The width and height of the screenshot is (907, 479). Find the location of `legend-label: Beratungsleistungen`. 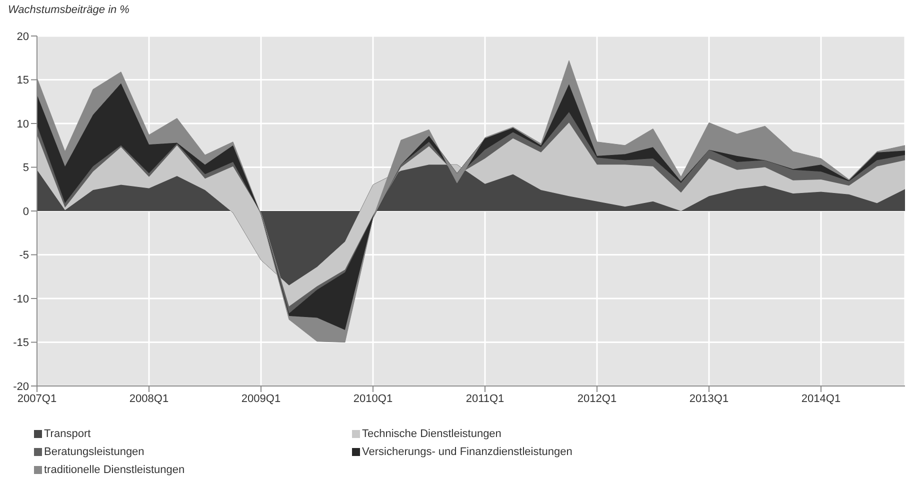

legend-label: Beratungsleistungen is located at coordinates (94, 452).